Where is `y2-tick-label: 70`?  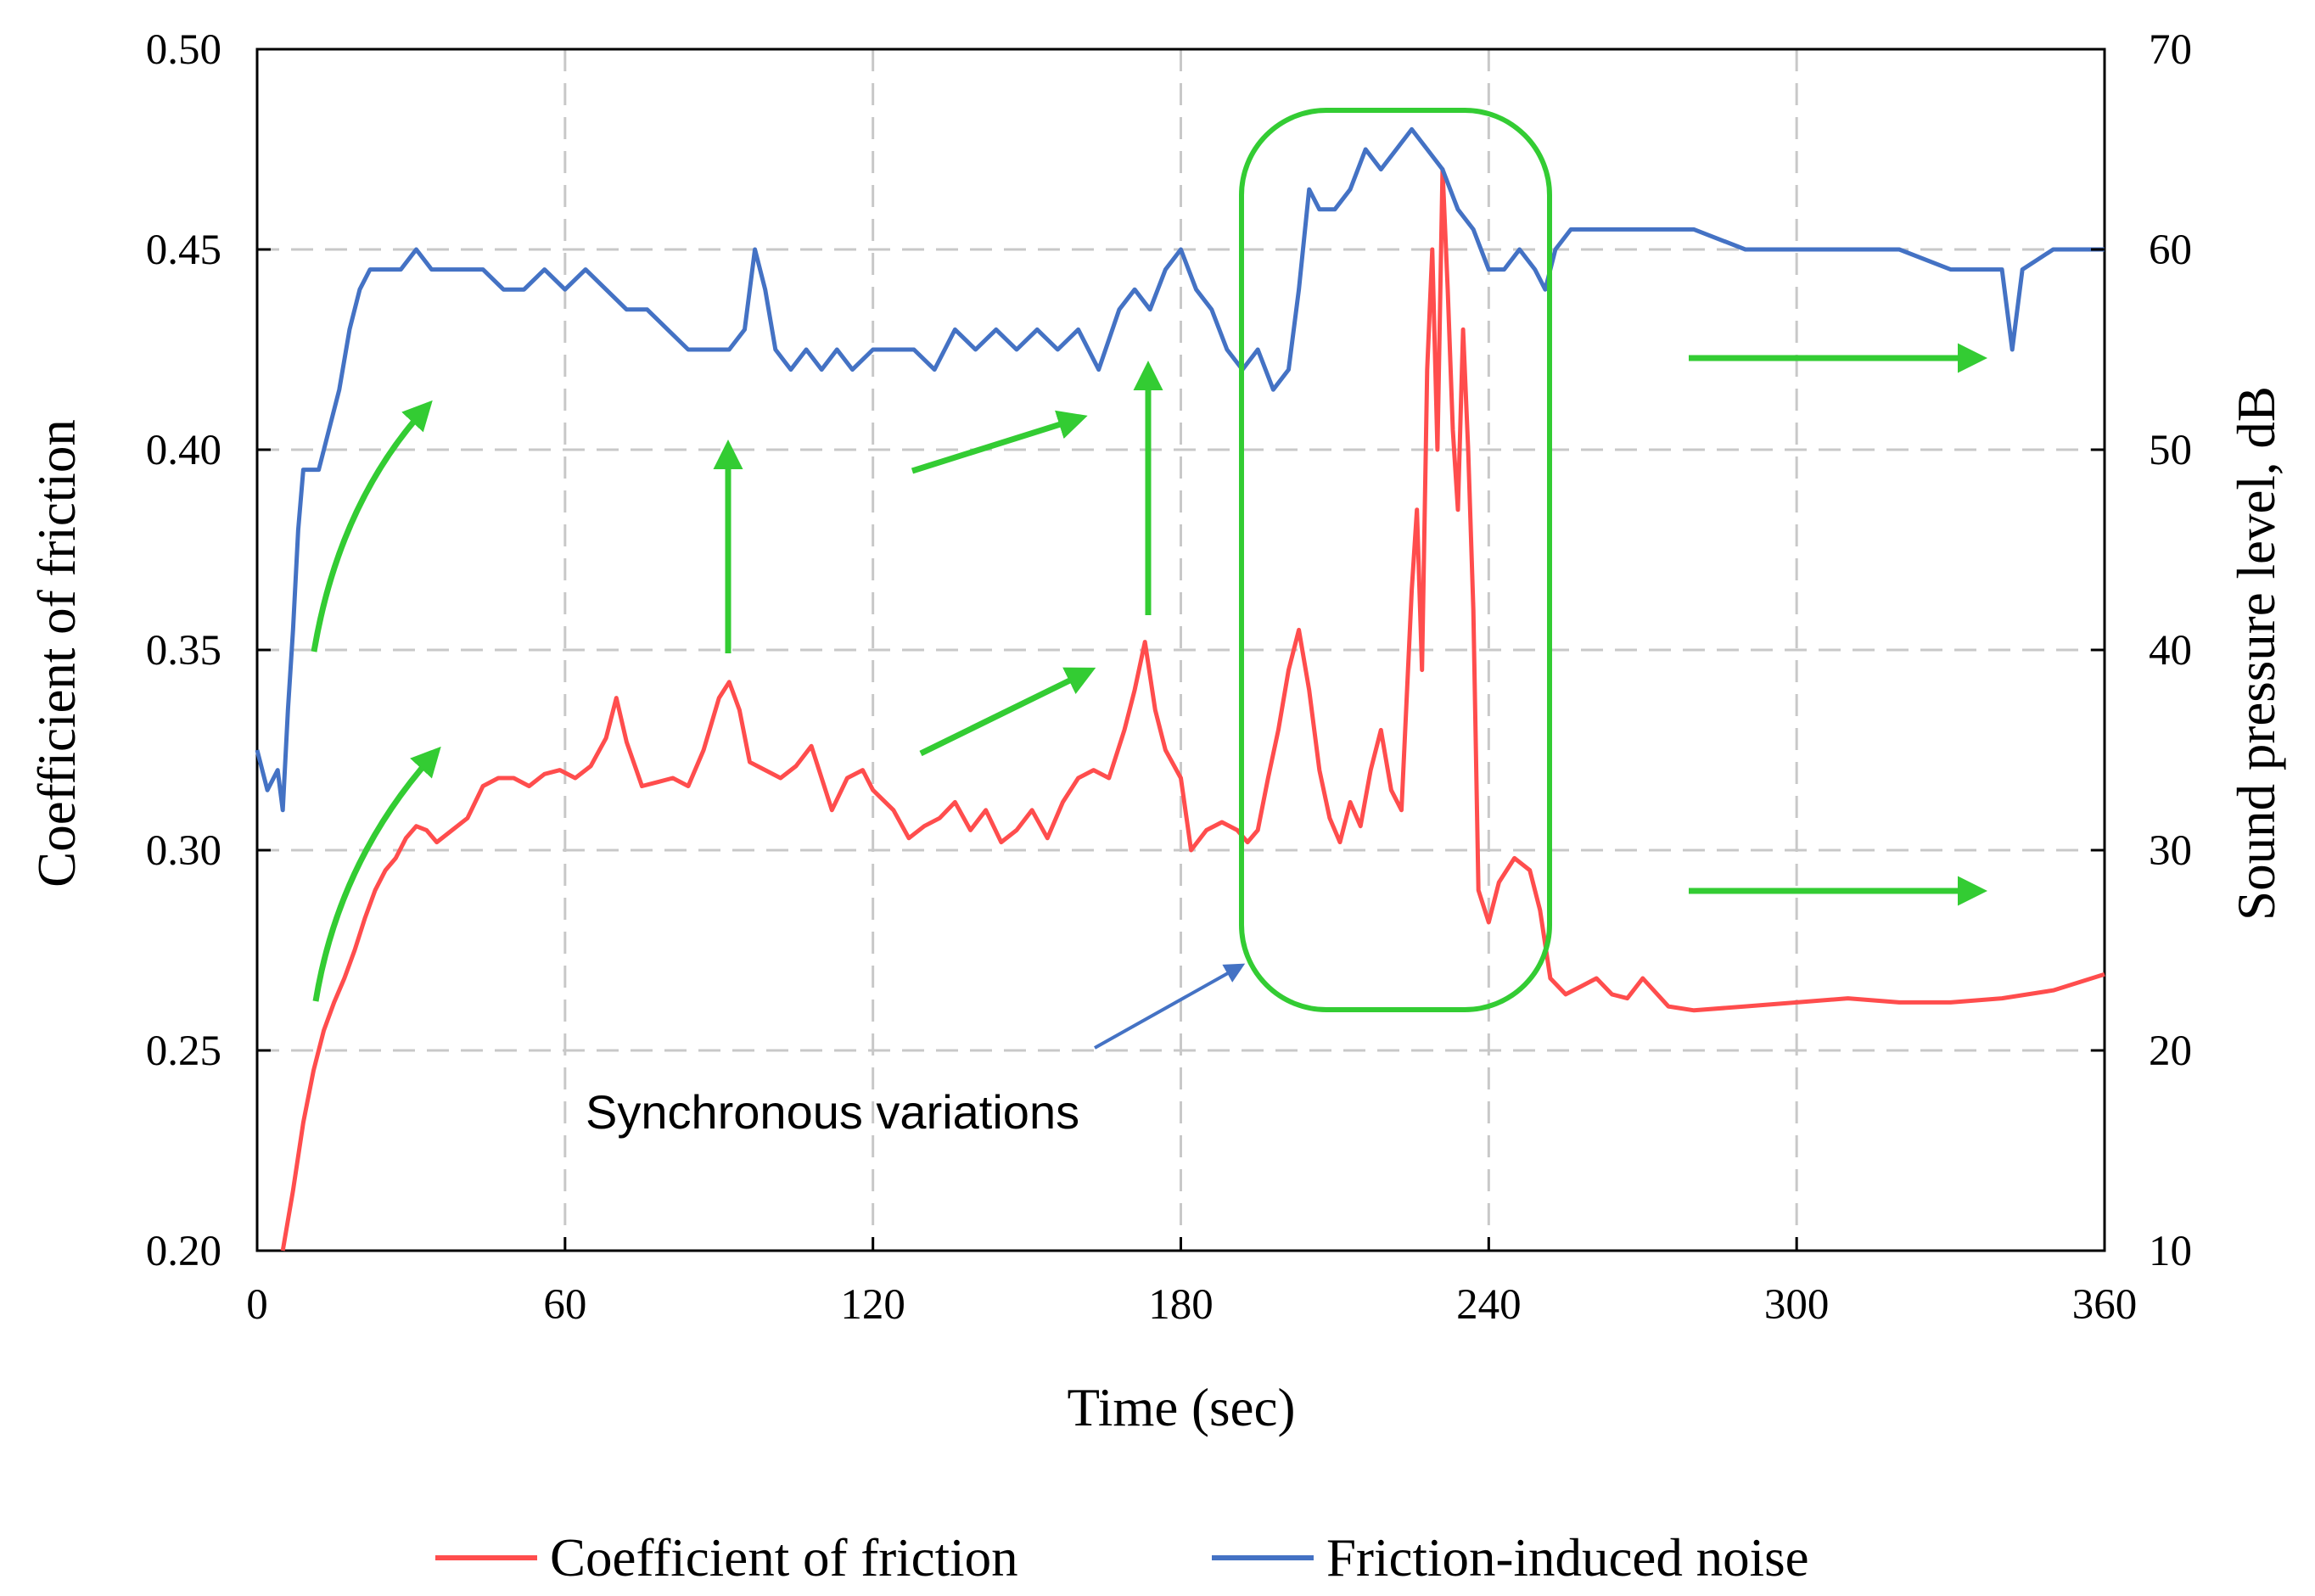
y2-tick-label: 70 is located at coordinates (2170, 50).